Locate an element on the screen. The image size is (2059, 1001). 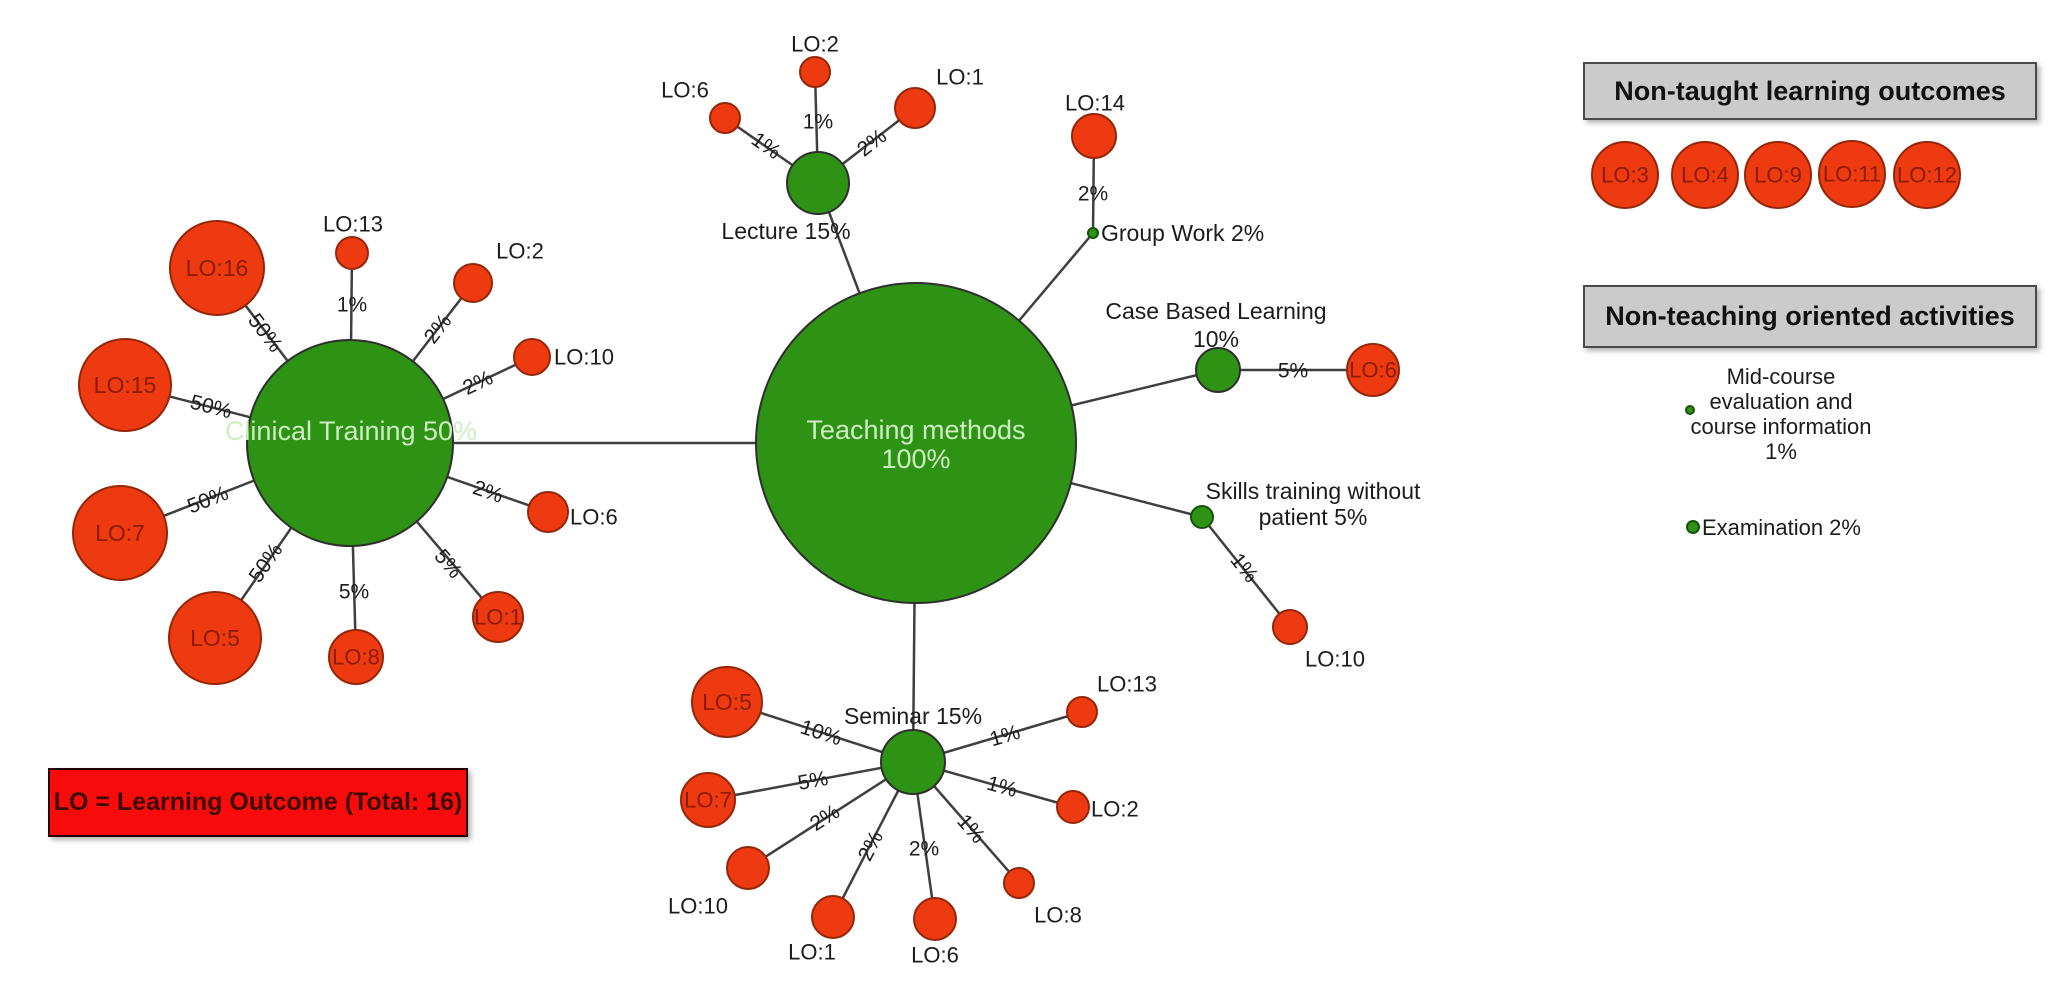
node-lg-lo3 is located at coordinates (1625, 175).